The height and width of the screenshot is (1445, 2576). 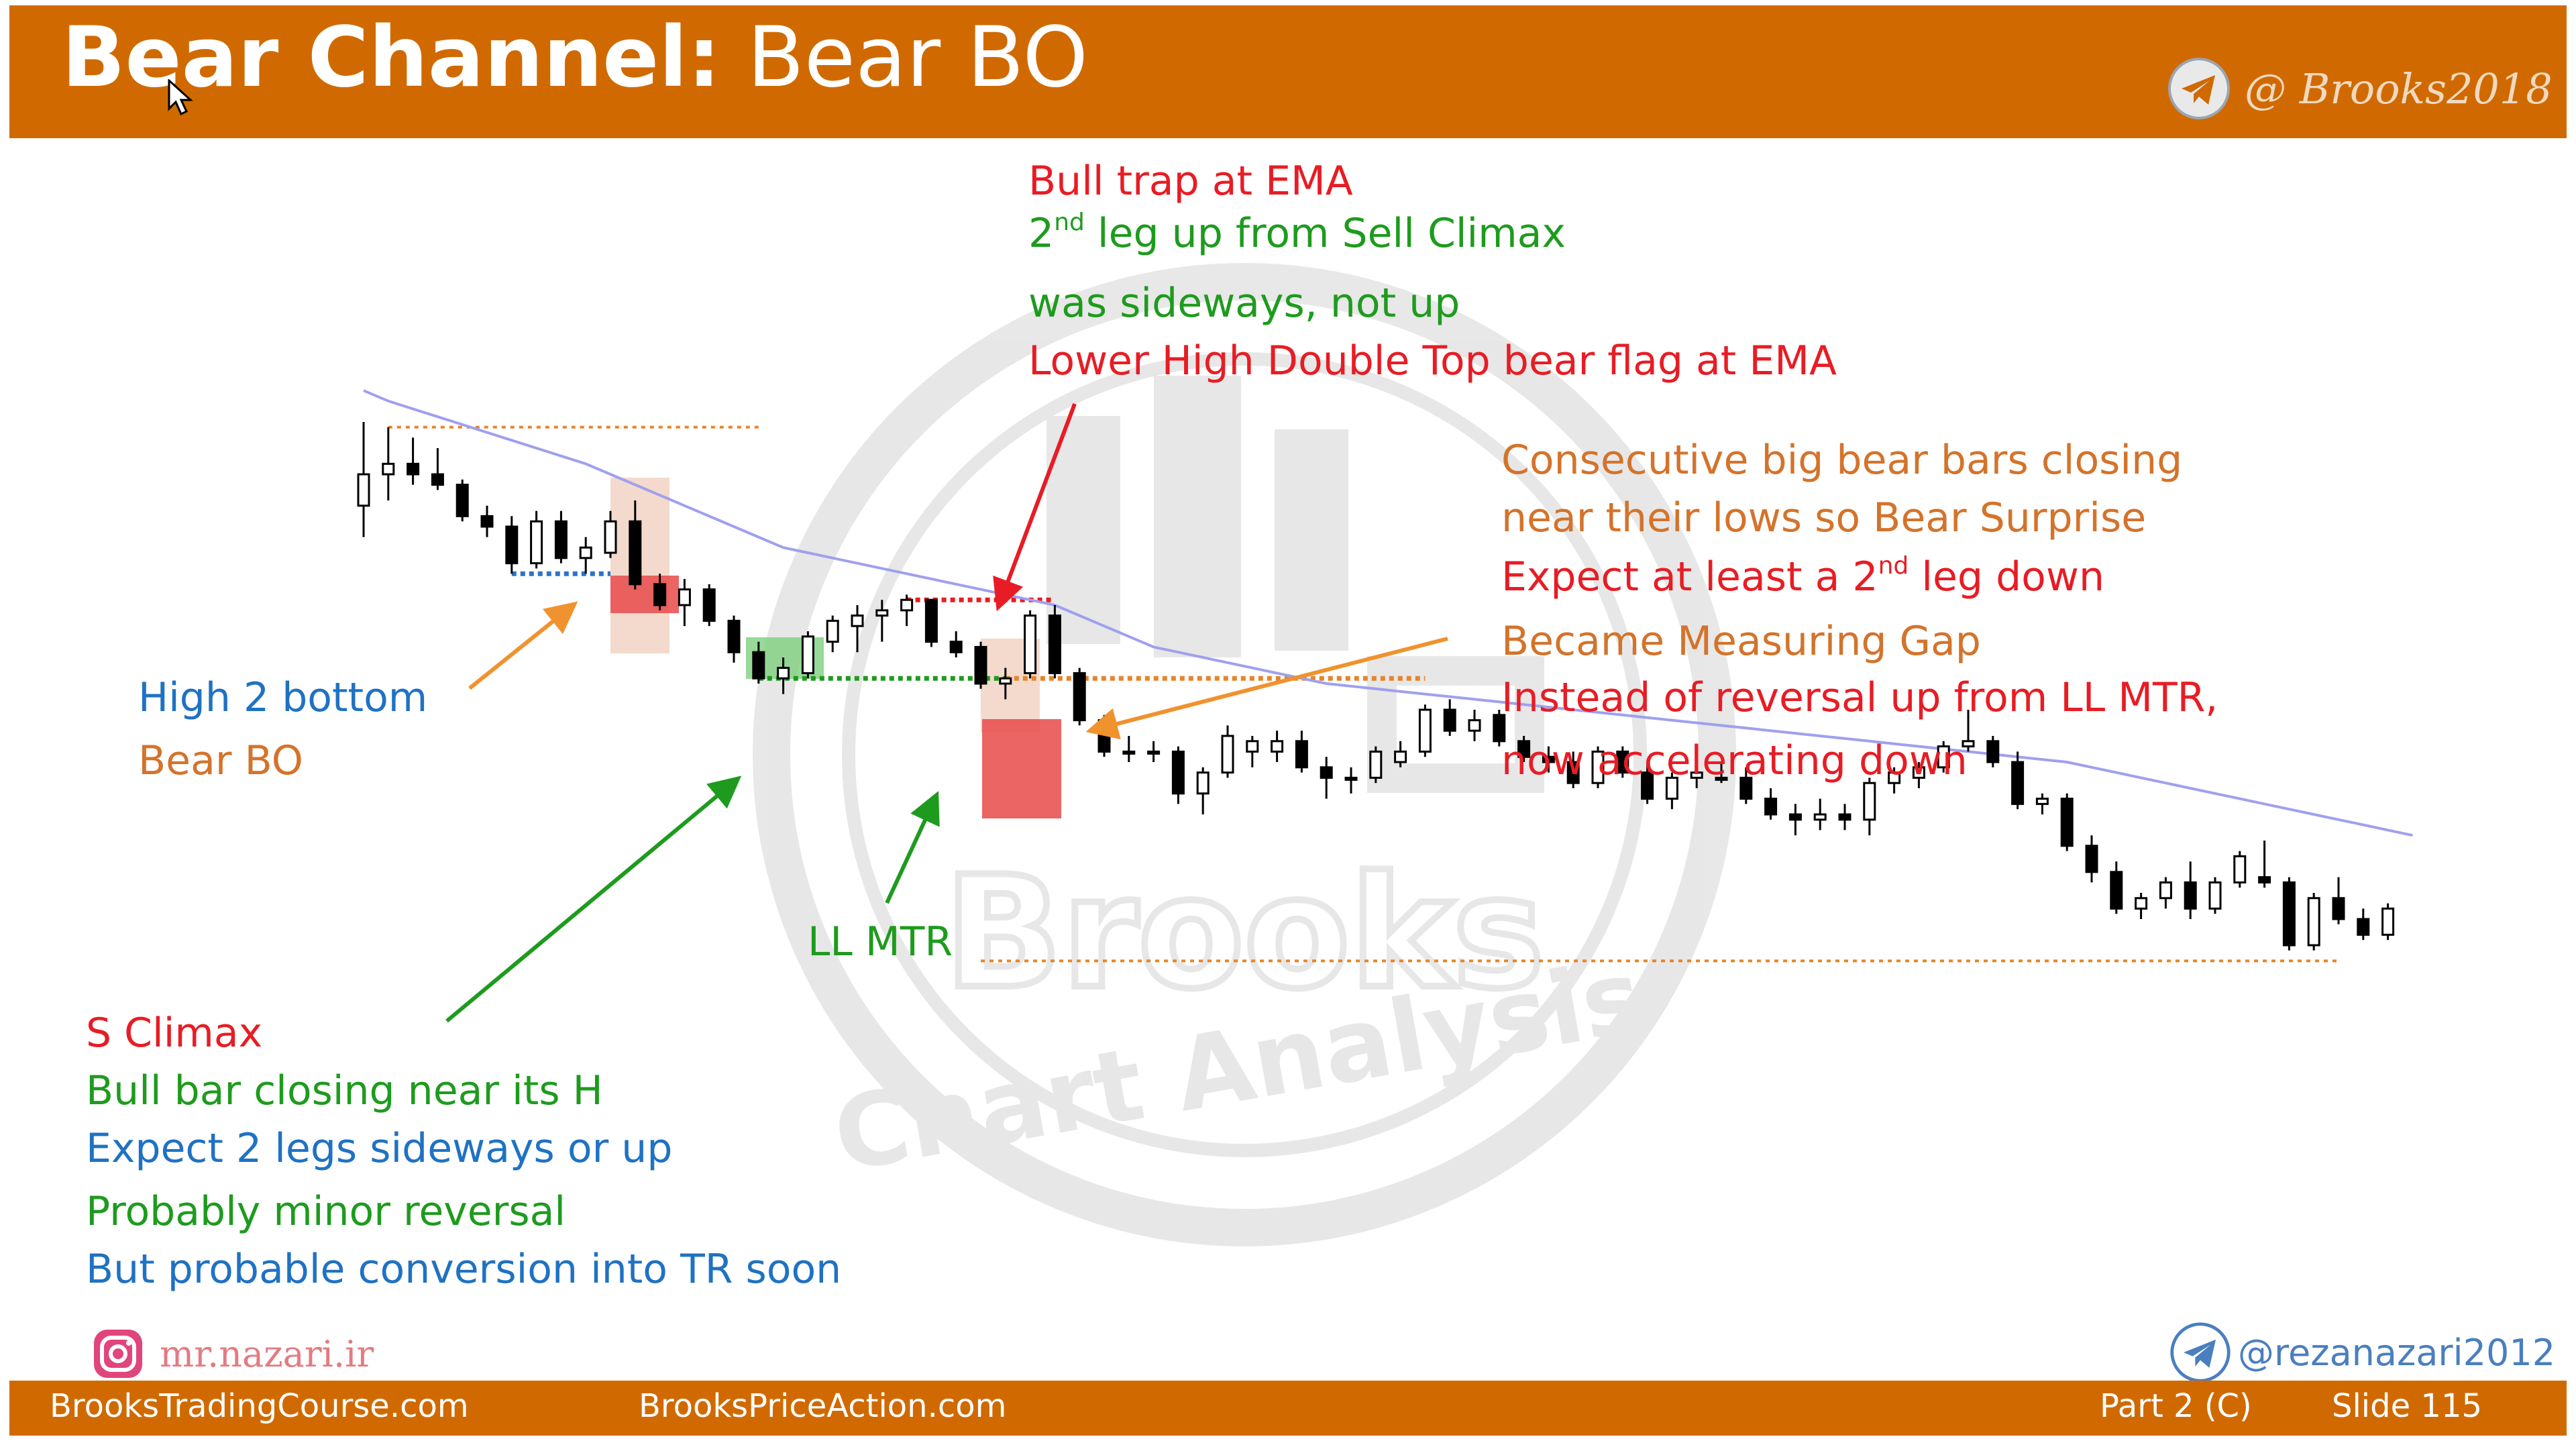 I want to click on mouse-cursor-icon, so click(x=180, y=97).